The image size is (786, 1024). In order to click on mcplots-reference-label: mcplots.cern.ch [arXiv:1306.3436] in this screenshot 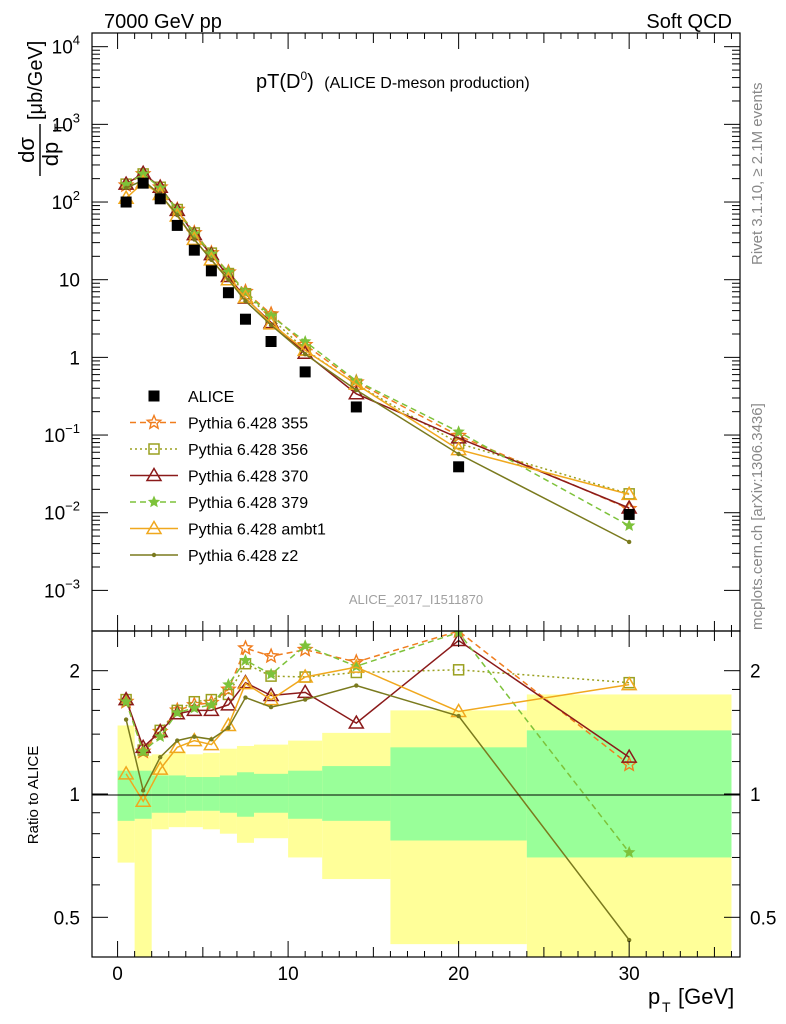, I will do `click(757, 516)`.